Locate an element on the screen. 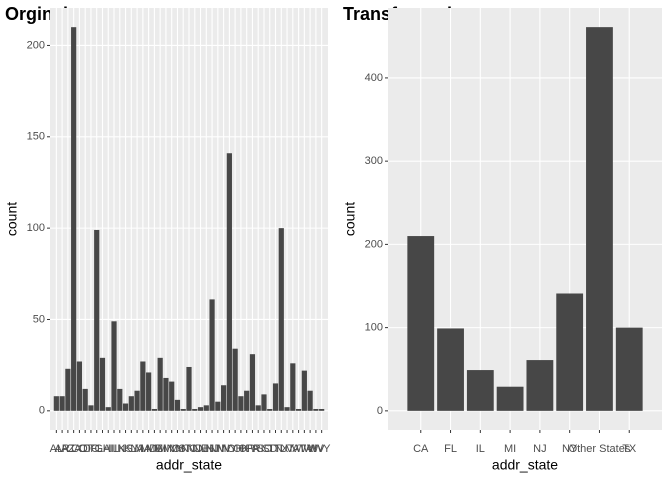 This screenshot has width=672, height=480. x-tick-label: MN is located at coordinates (165, 449).